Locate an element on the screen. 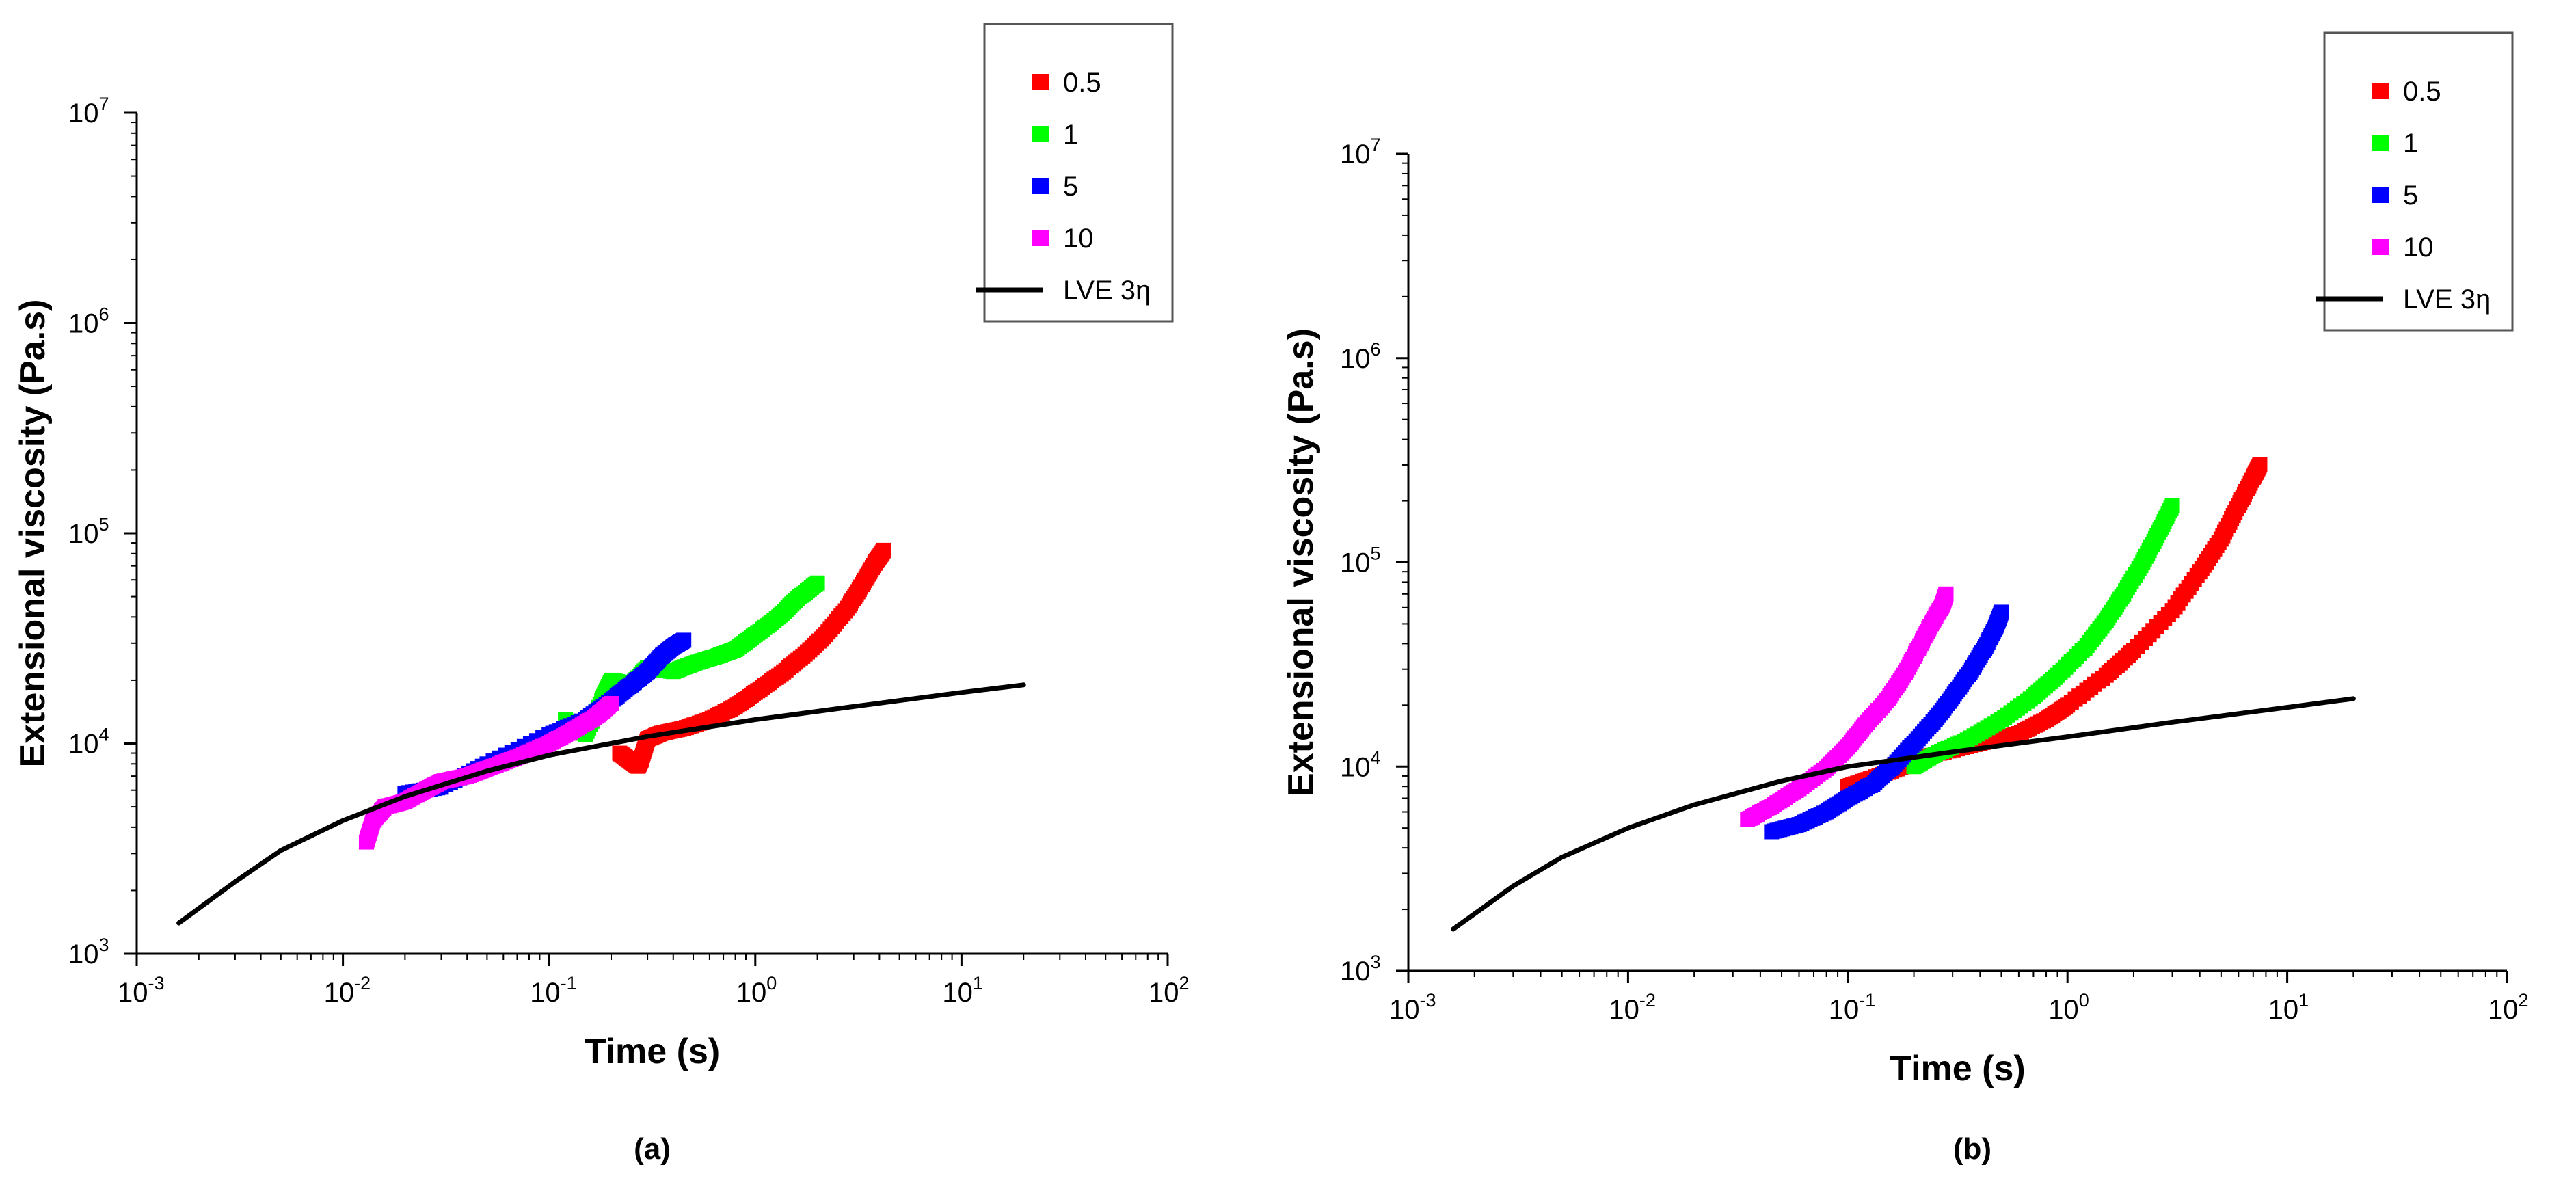  legend-label: 1 is located at coordinates (1070, 135).